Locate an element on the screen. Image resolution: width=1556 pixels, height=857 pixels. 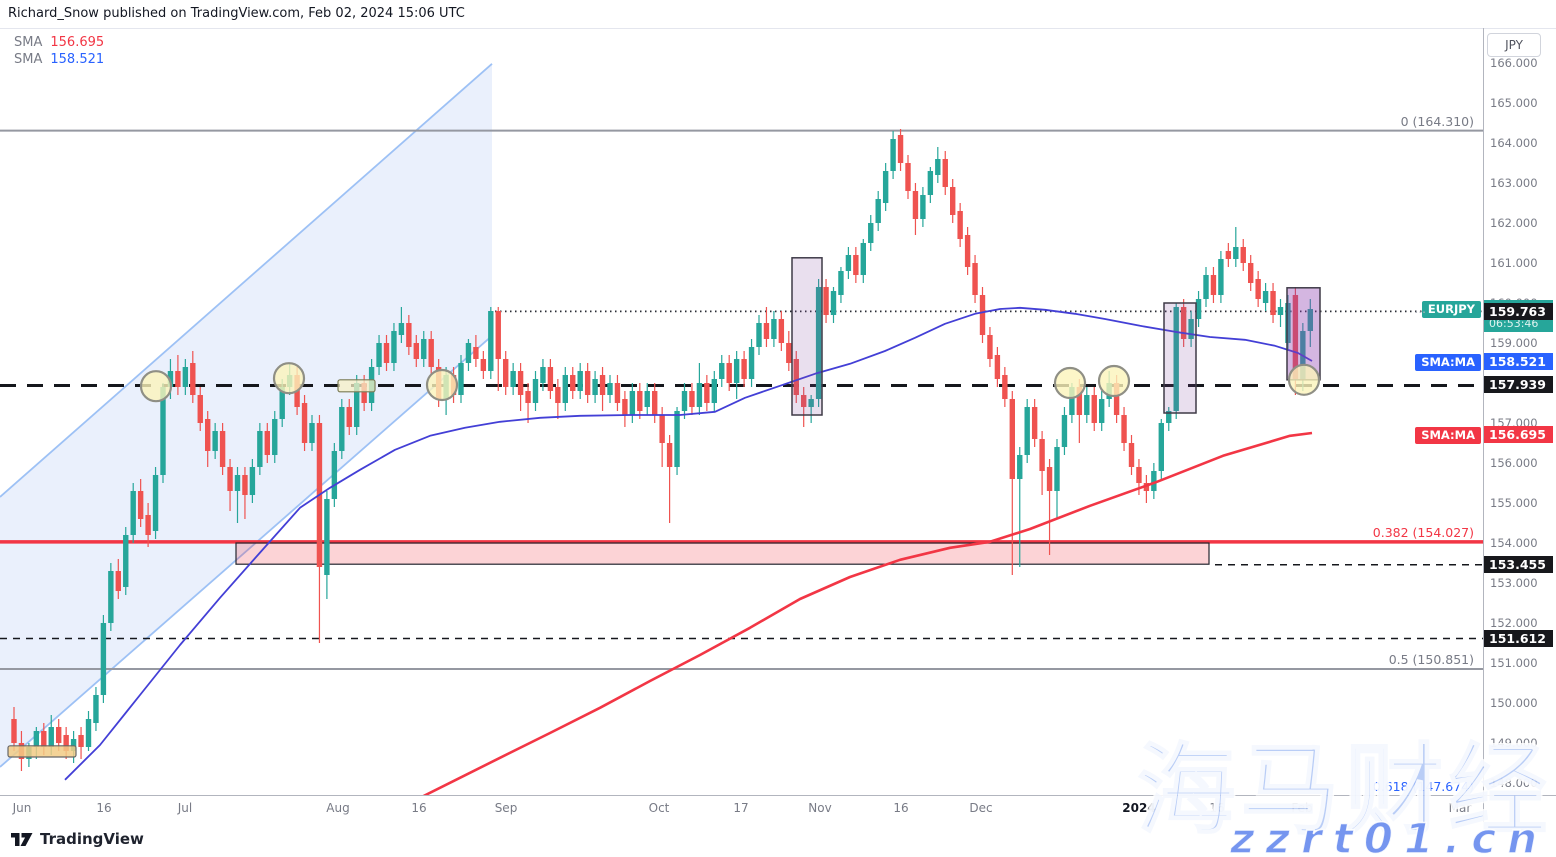
indicator-legend: SMA 156.695 SMA 158.521 is located at coordinates (59, 51).